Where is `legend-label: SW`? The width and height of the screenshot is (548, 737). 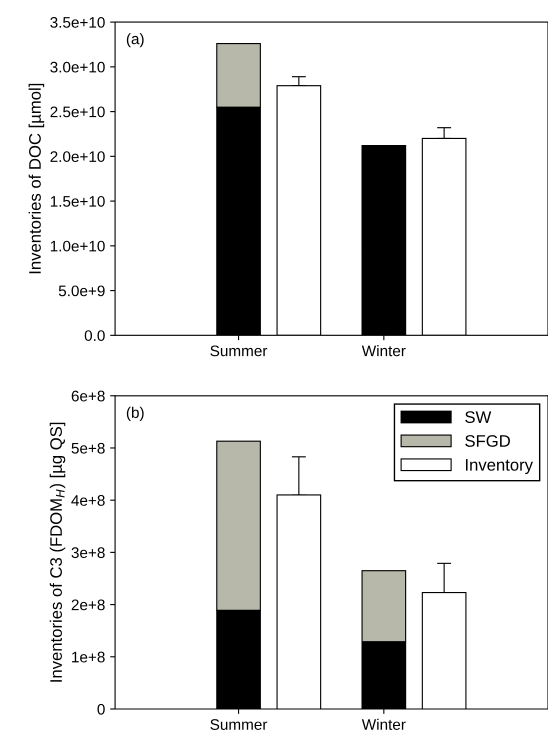 legend-label: SW is located at coordinates (478, 417).